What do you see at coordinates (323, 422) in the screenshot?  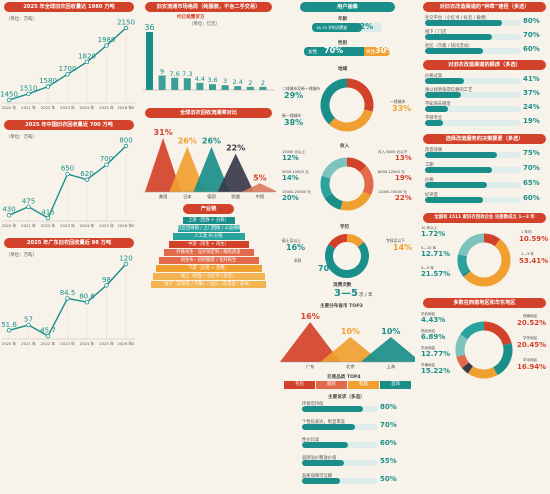 I see `appeal-label: 个性化表达，彰显审美` at bounding box center [323, 422].